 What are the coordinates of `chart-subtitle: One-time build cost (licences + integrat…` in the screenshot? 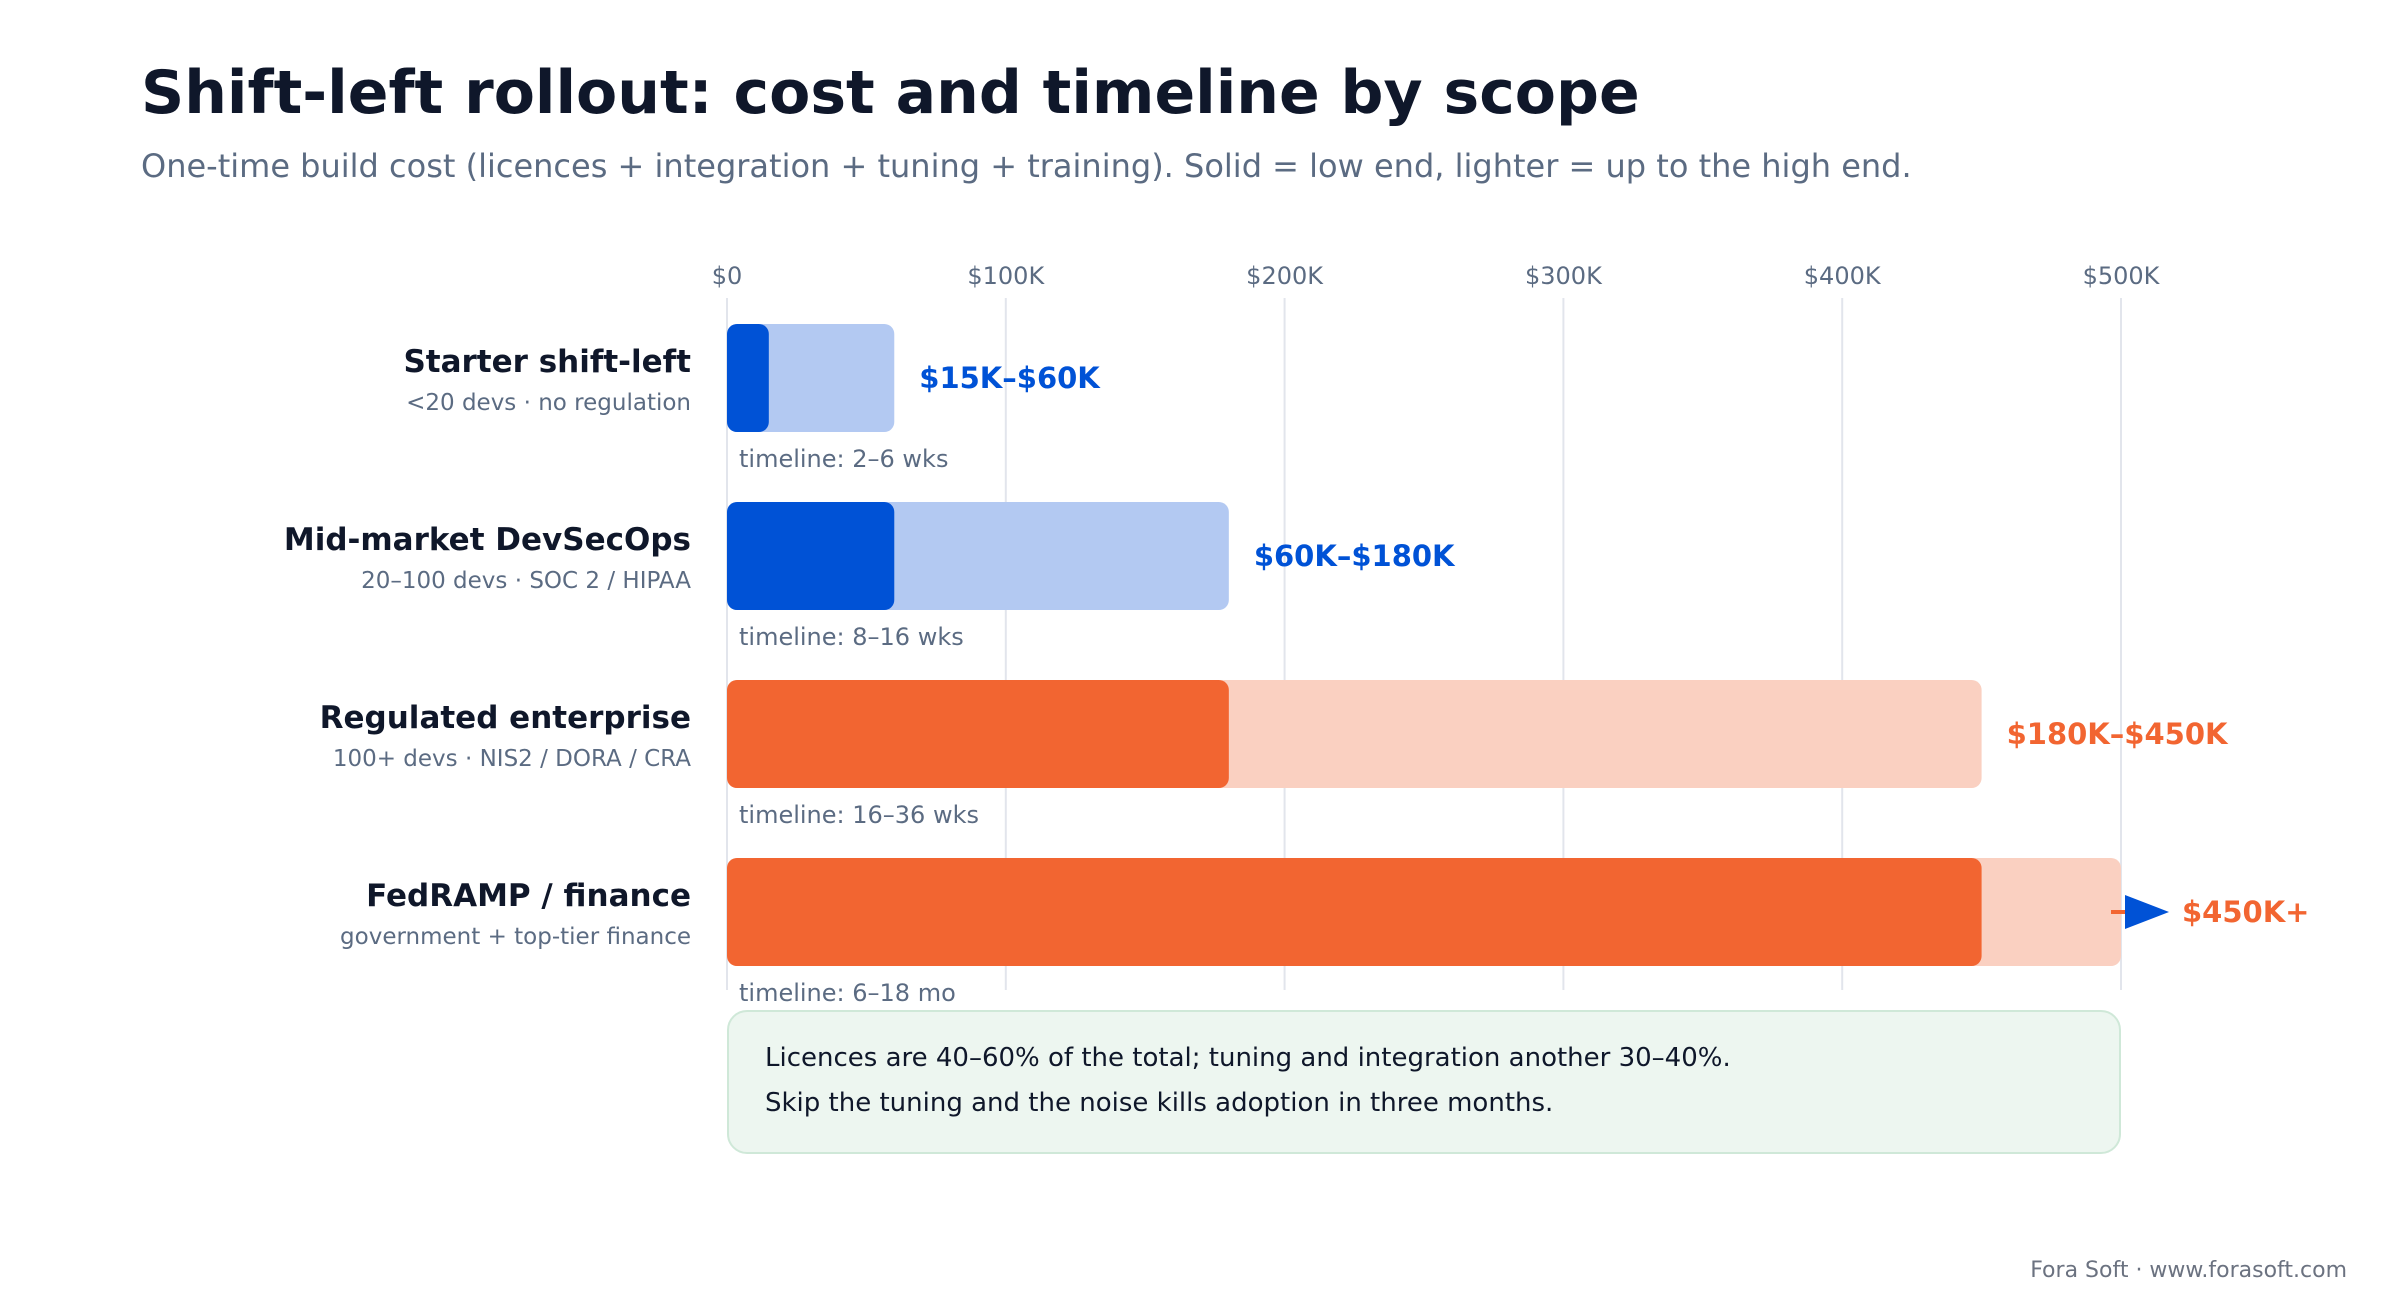 It's located at (1026, 166).